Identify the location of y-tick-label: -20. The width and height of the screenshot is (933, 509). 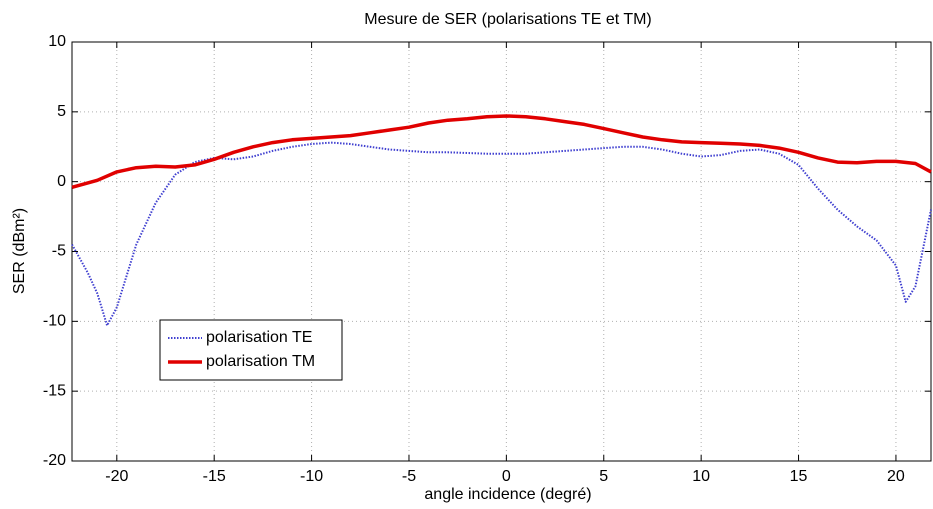
(54, 460).